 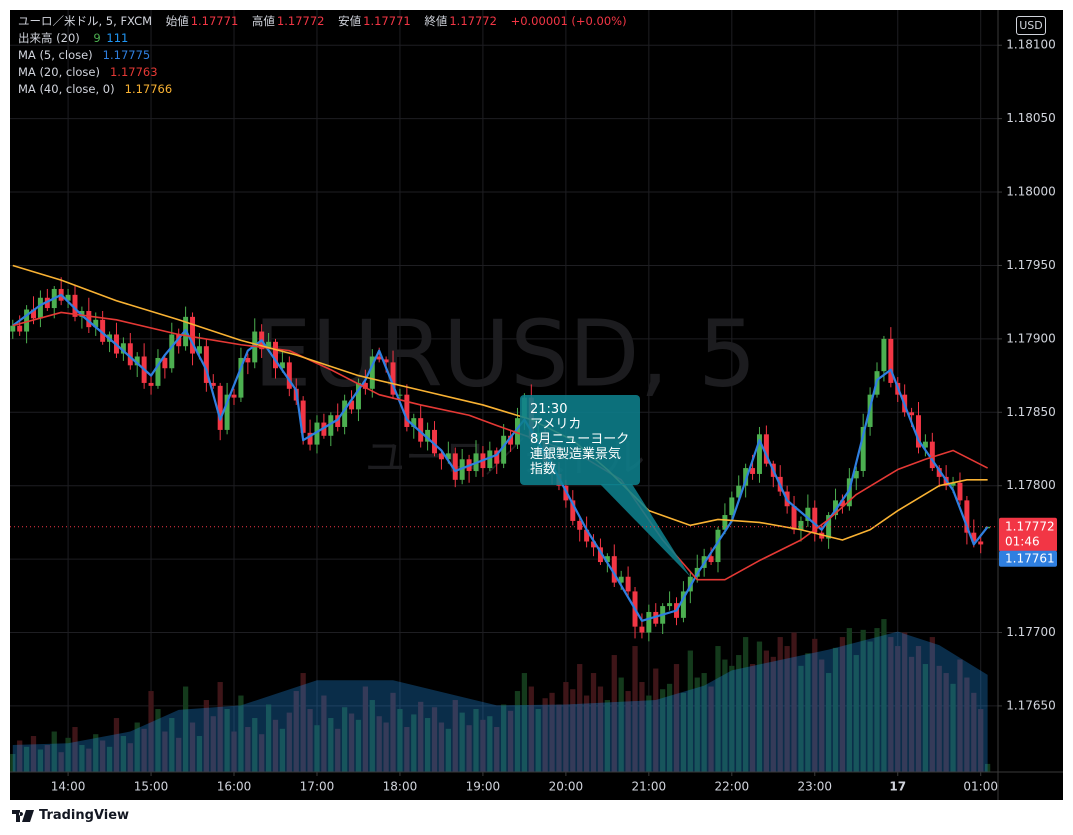 What do you see at coordinates (1031, 118) in the screenshot?
I see `y-tick-label: 1.18050` at bounding box center [1031, 118].